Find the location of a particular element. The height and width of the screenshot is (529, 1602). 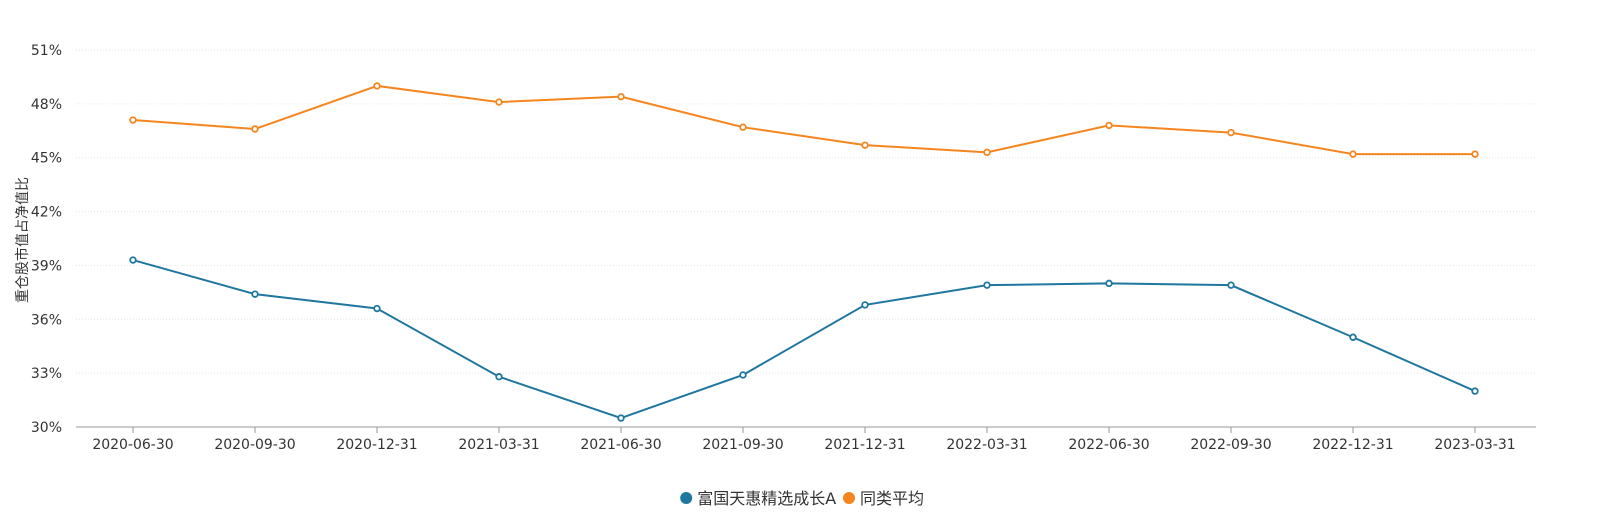

x-tick-label: 2022-06-30 is located at coordinates (1108, 445).